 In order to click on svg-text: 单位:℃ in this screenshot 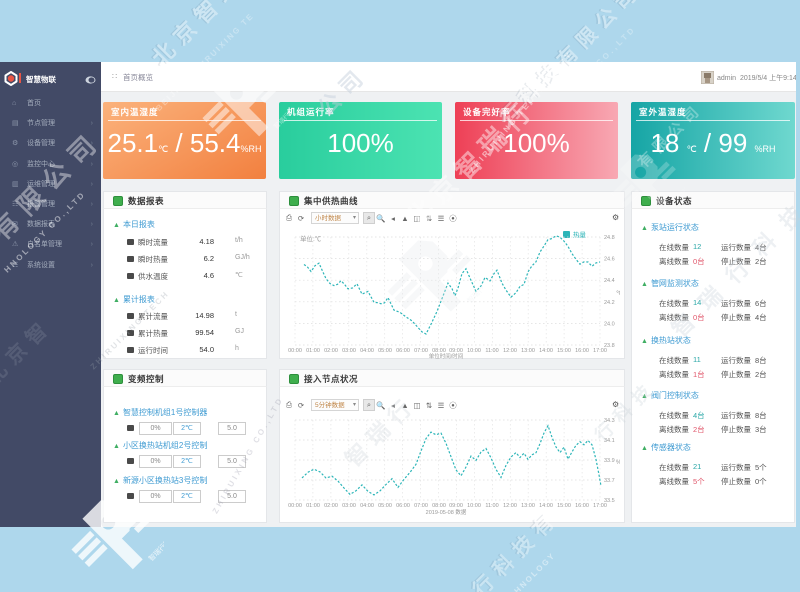, I will do `click(311, 238)`.